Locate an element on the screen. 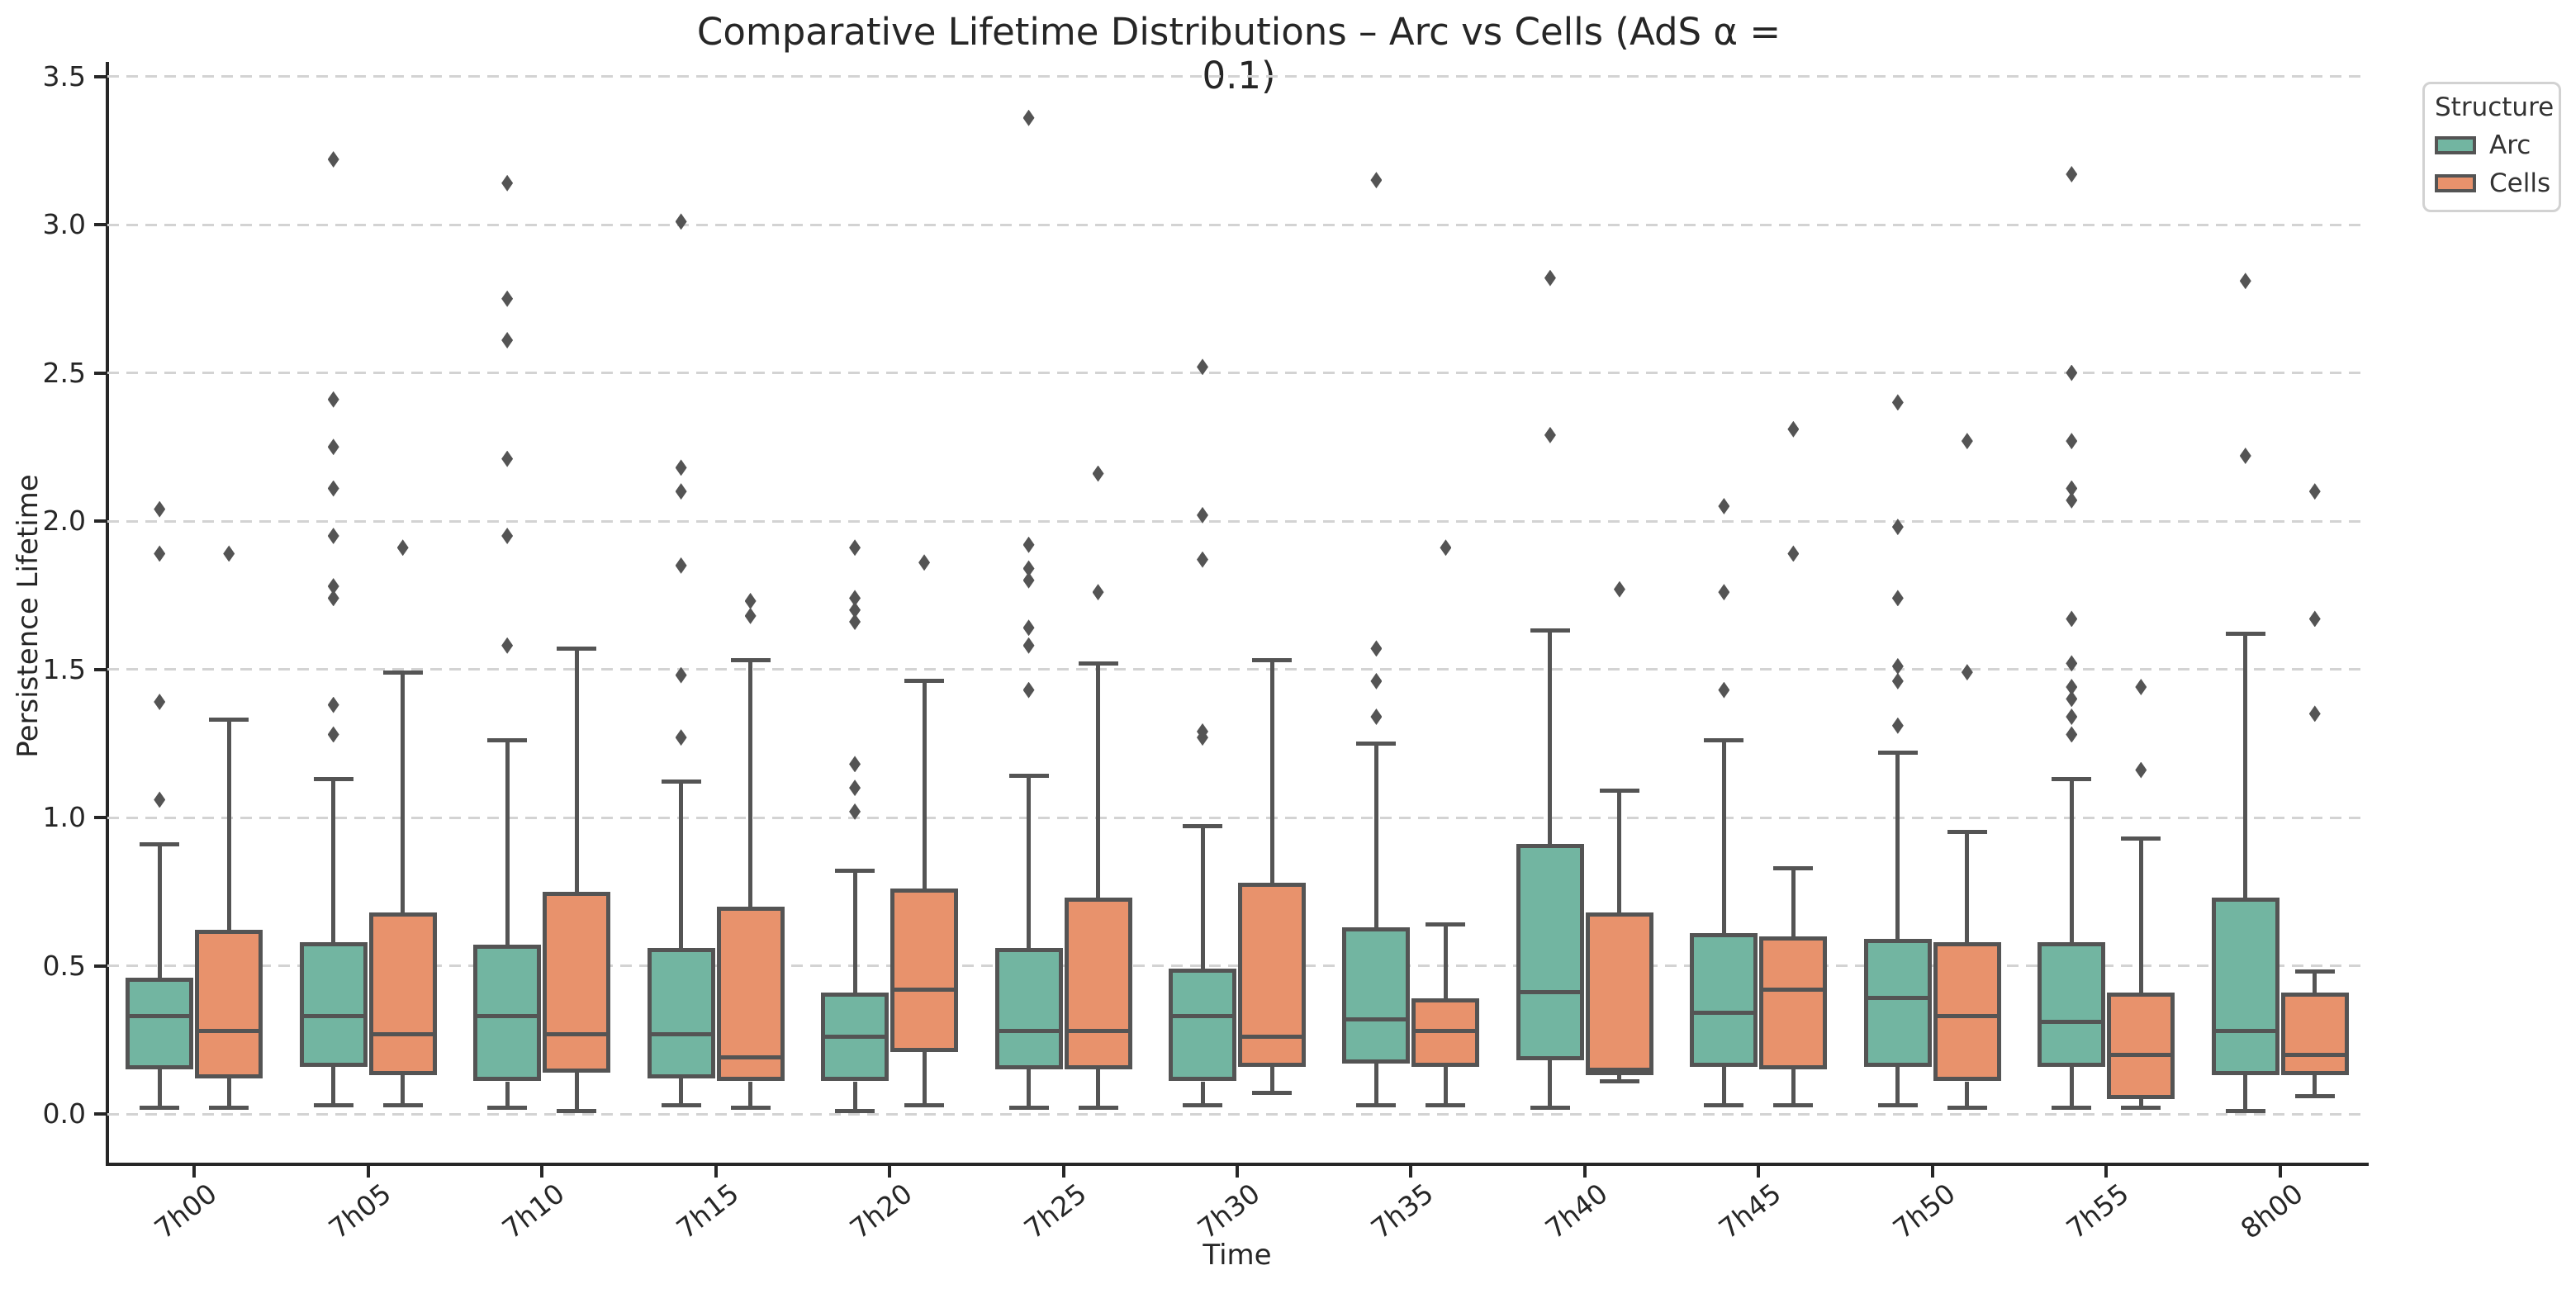  x-tick-mark-7h00 is located at coordinates (195, 1172).